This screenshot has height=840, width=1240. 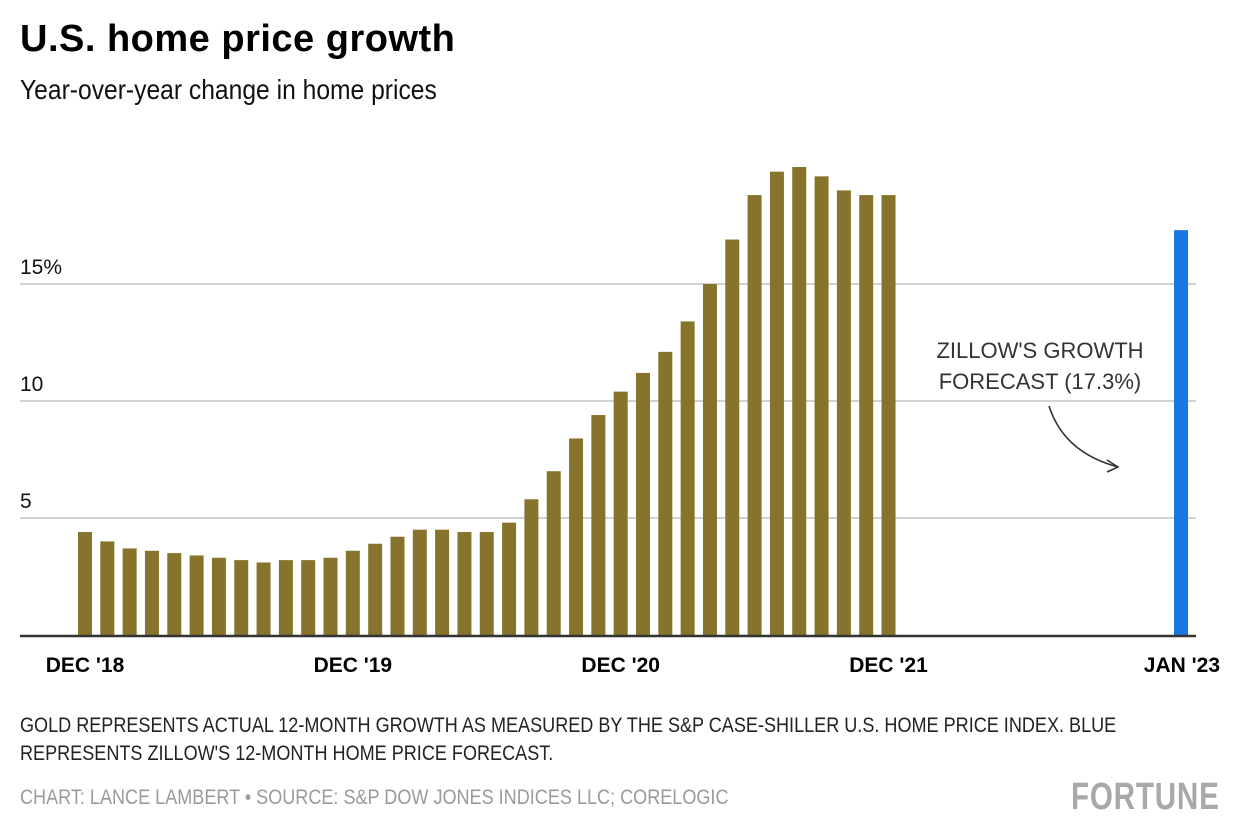 What do you see at coordinates (41, 267) in the screenshot?
I see `y-tick-label: 15%` at bounding box center [41, 267].